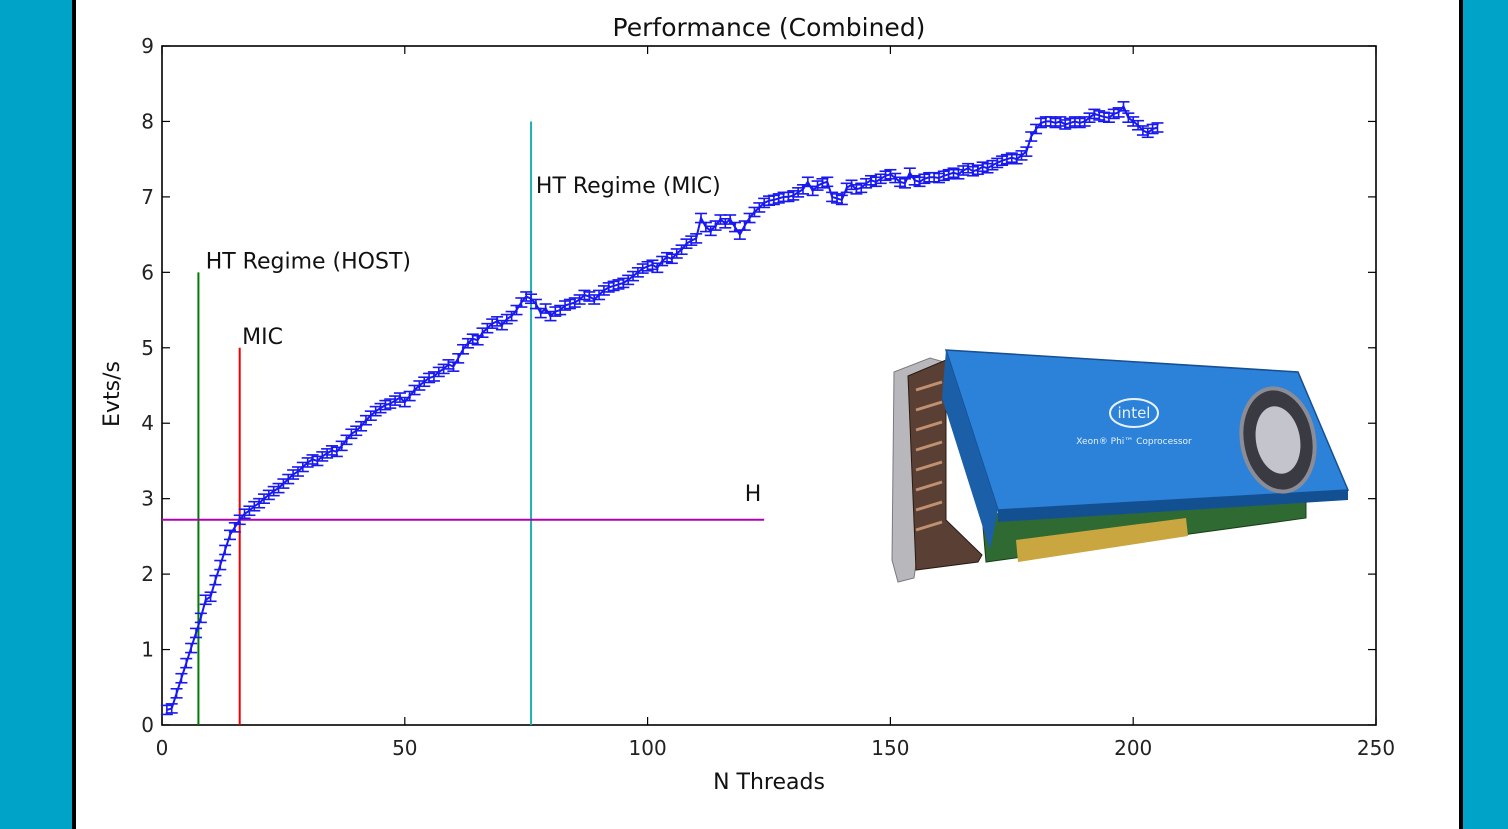  Describe the element at coordinates (147, 348) in the screenshot. I see `y-tick-label: 5` at that location.